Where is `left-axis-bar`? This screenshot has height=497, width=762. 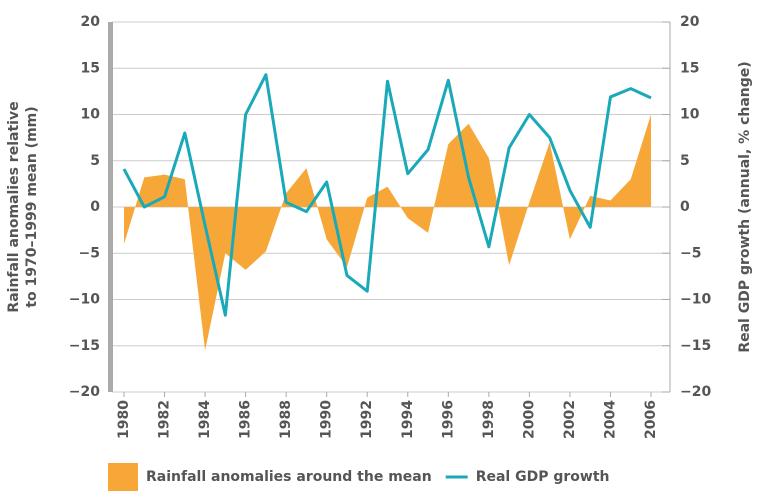 left-axis-bar is located at coordinates (110, 207).